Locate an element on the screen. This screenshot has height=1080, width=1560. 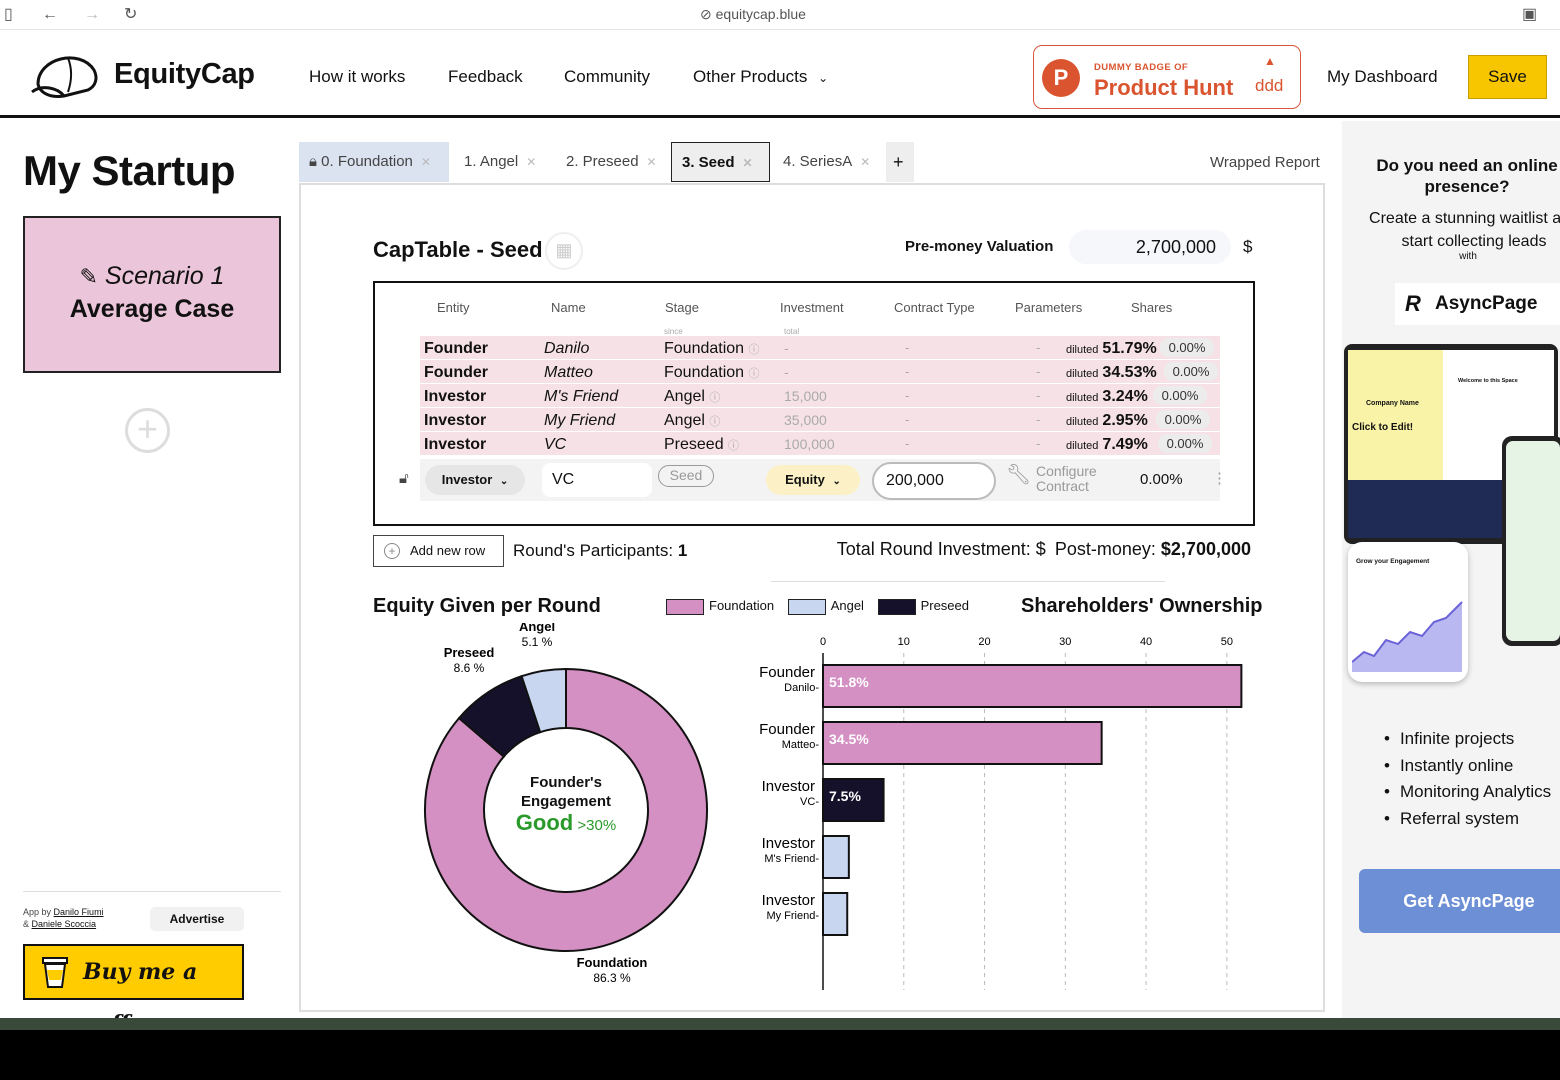
legend-swatch-foundation is located at coordinates (685, 606).